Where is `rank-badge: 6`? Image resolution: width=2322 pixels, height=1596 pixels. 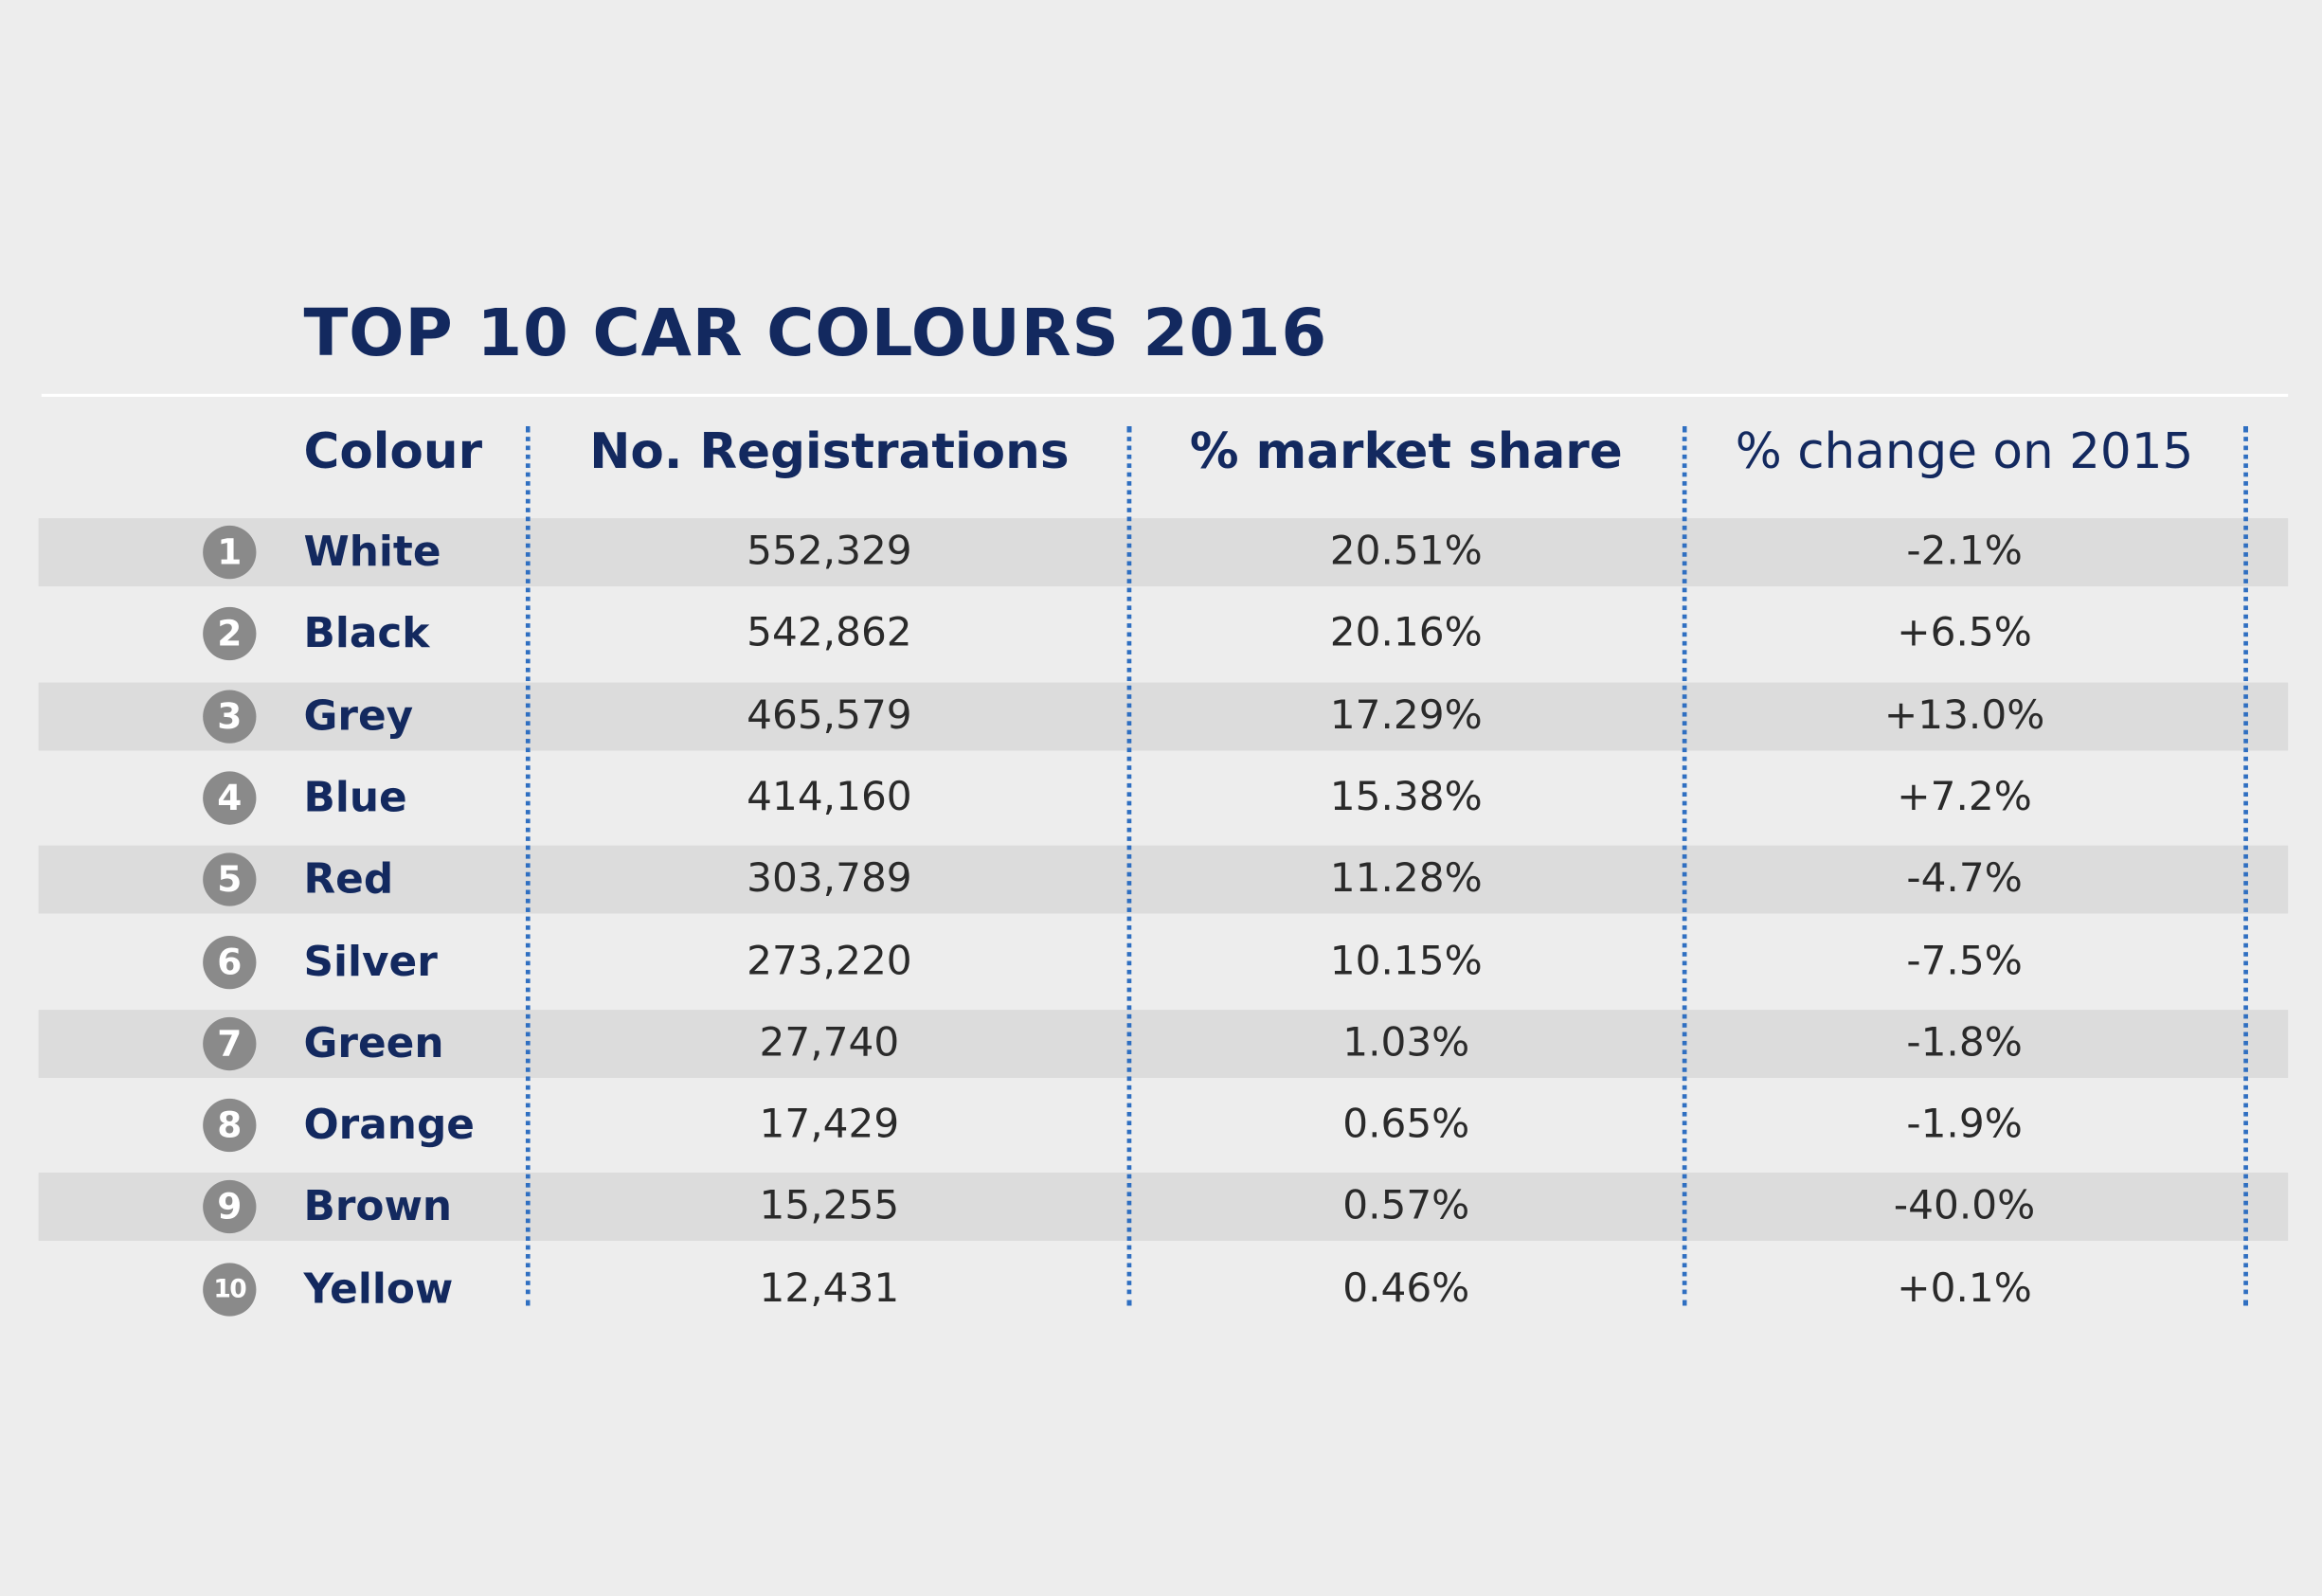 rank-badge: 6 is located at coordinates (230, 962).